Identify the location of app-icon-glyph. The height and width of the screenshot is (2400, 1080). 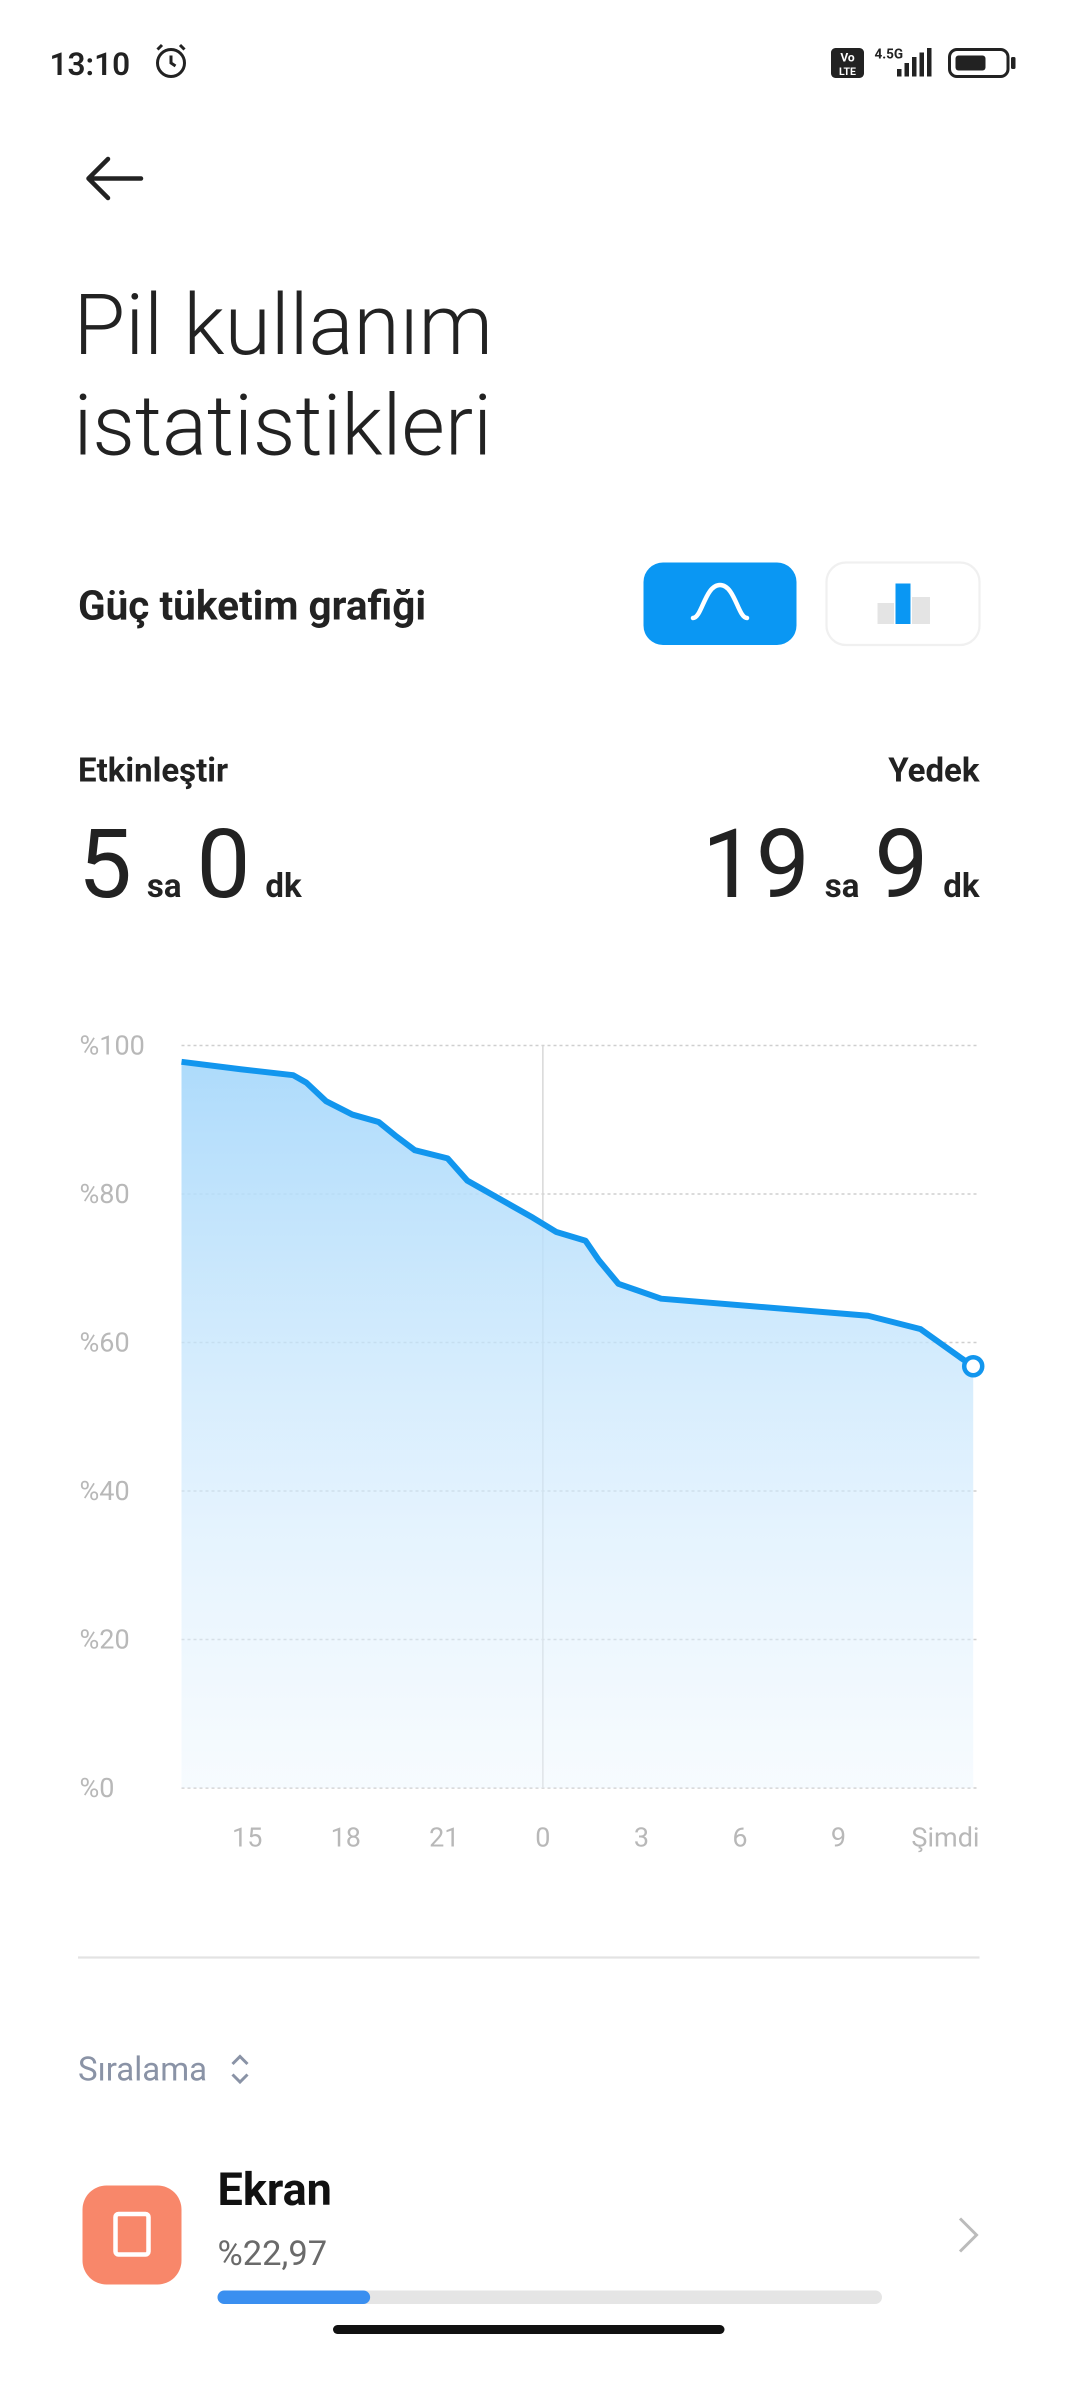
(132, 2234).